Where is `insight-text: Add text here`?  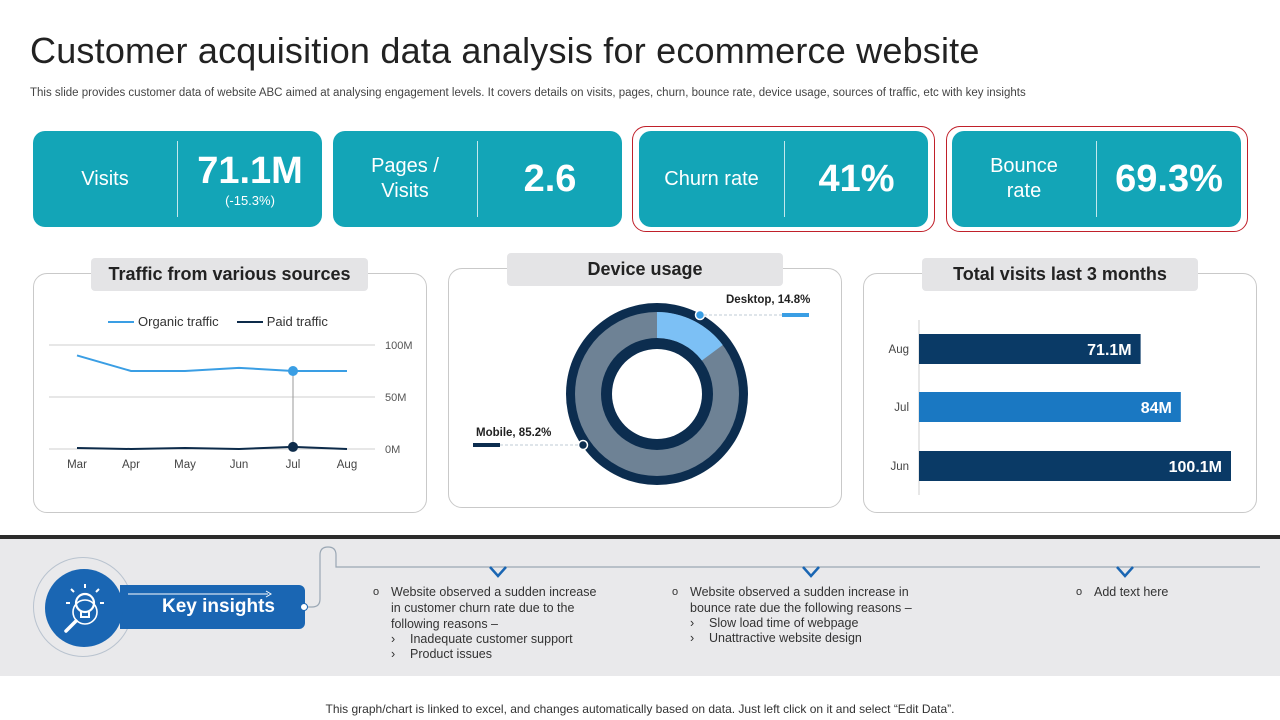
insight-text: Add text here is located at coordinates (1131, 592).